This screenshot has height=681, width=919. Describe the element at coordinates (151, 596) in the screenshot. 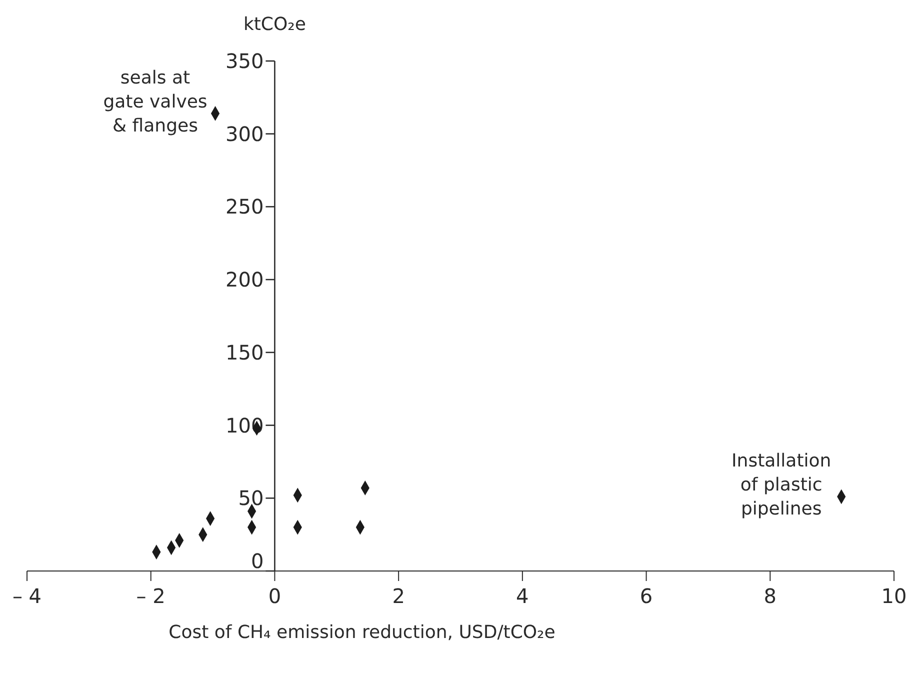

I see `x-tick-label: – 2` at that location.